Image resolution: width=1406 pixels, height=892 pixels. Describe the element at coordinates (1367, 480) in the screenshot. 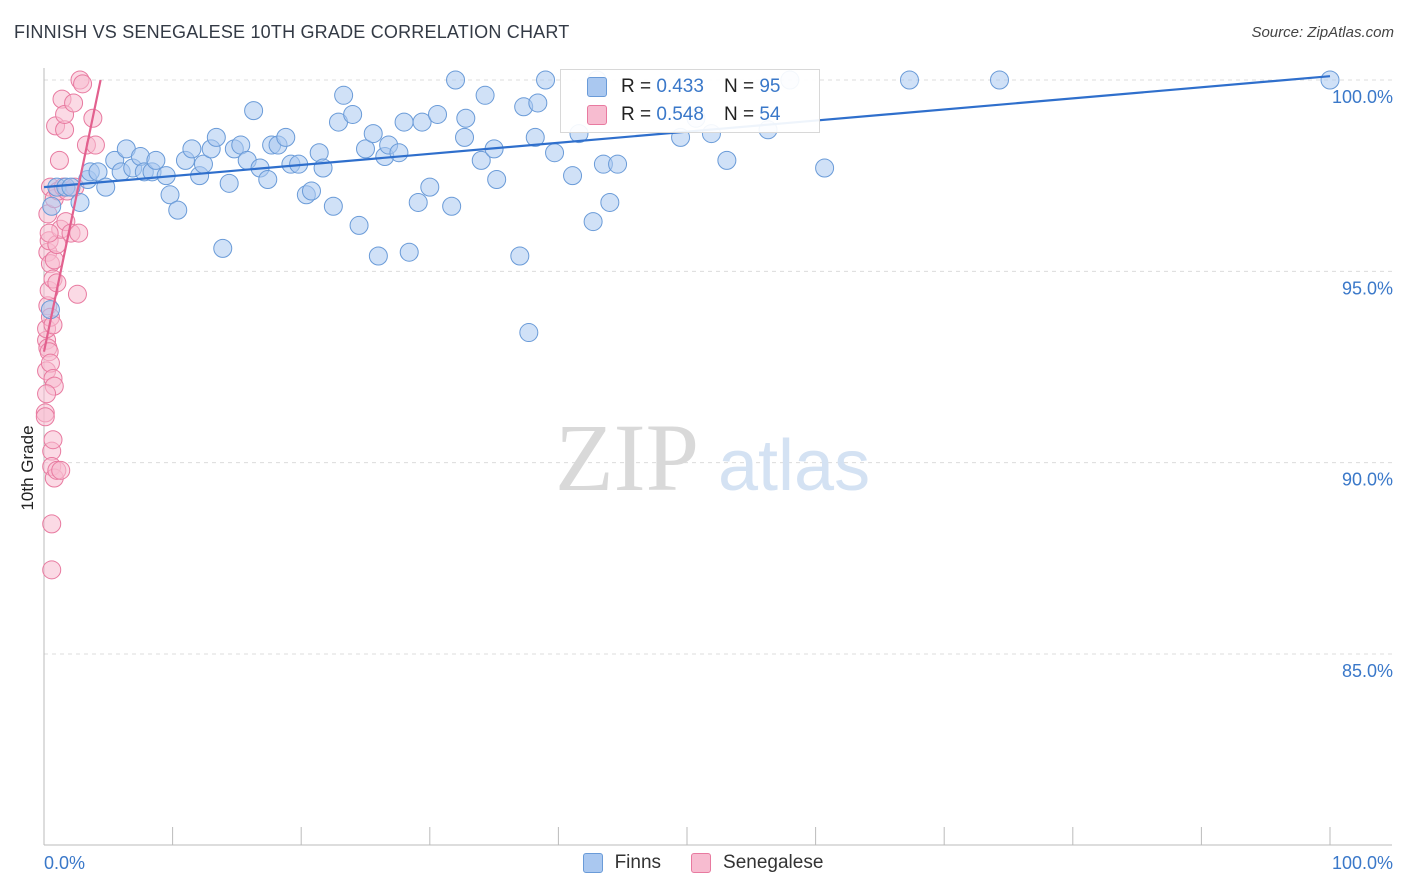

I see `y-tick-label: 90.0%` at that location.